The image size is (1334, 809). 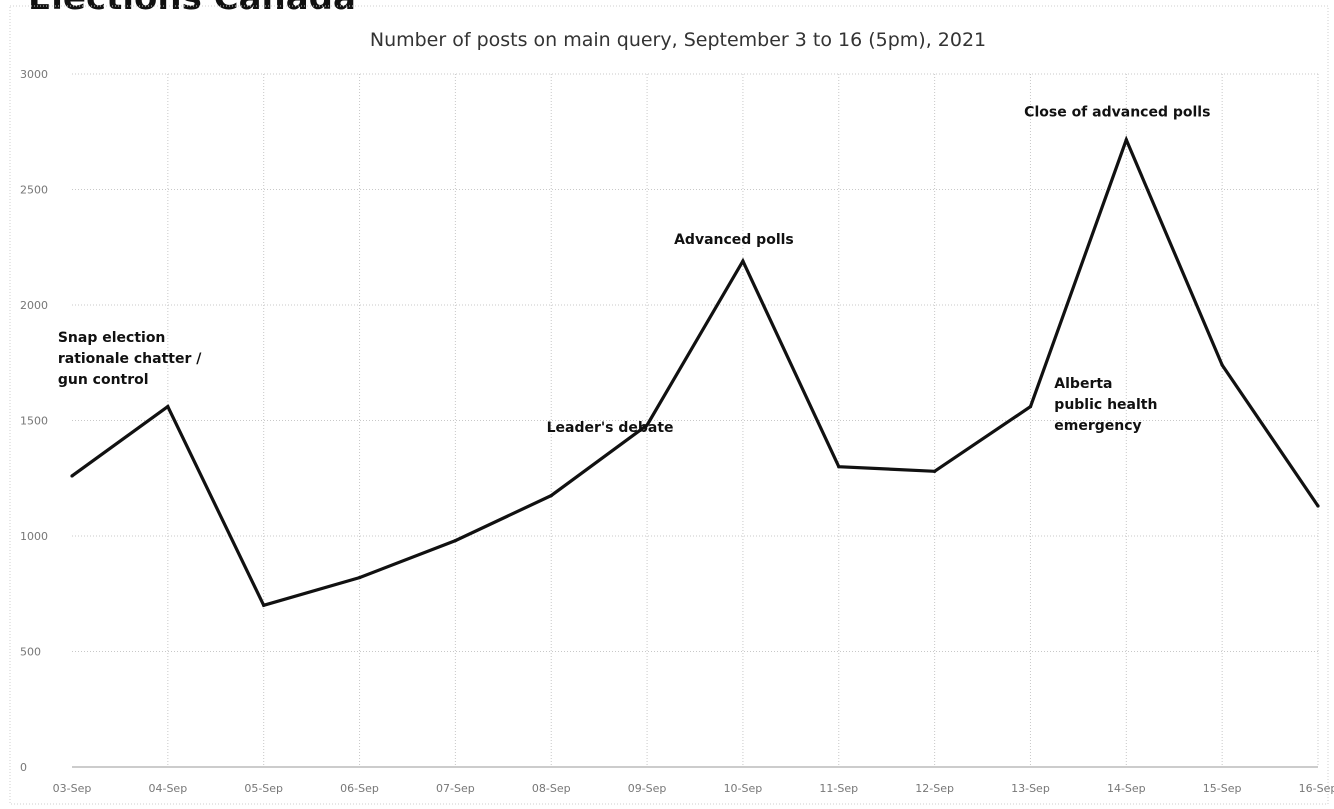 I want to click on x-tick-label: 14-Sep, so click(x=1126, y=788).